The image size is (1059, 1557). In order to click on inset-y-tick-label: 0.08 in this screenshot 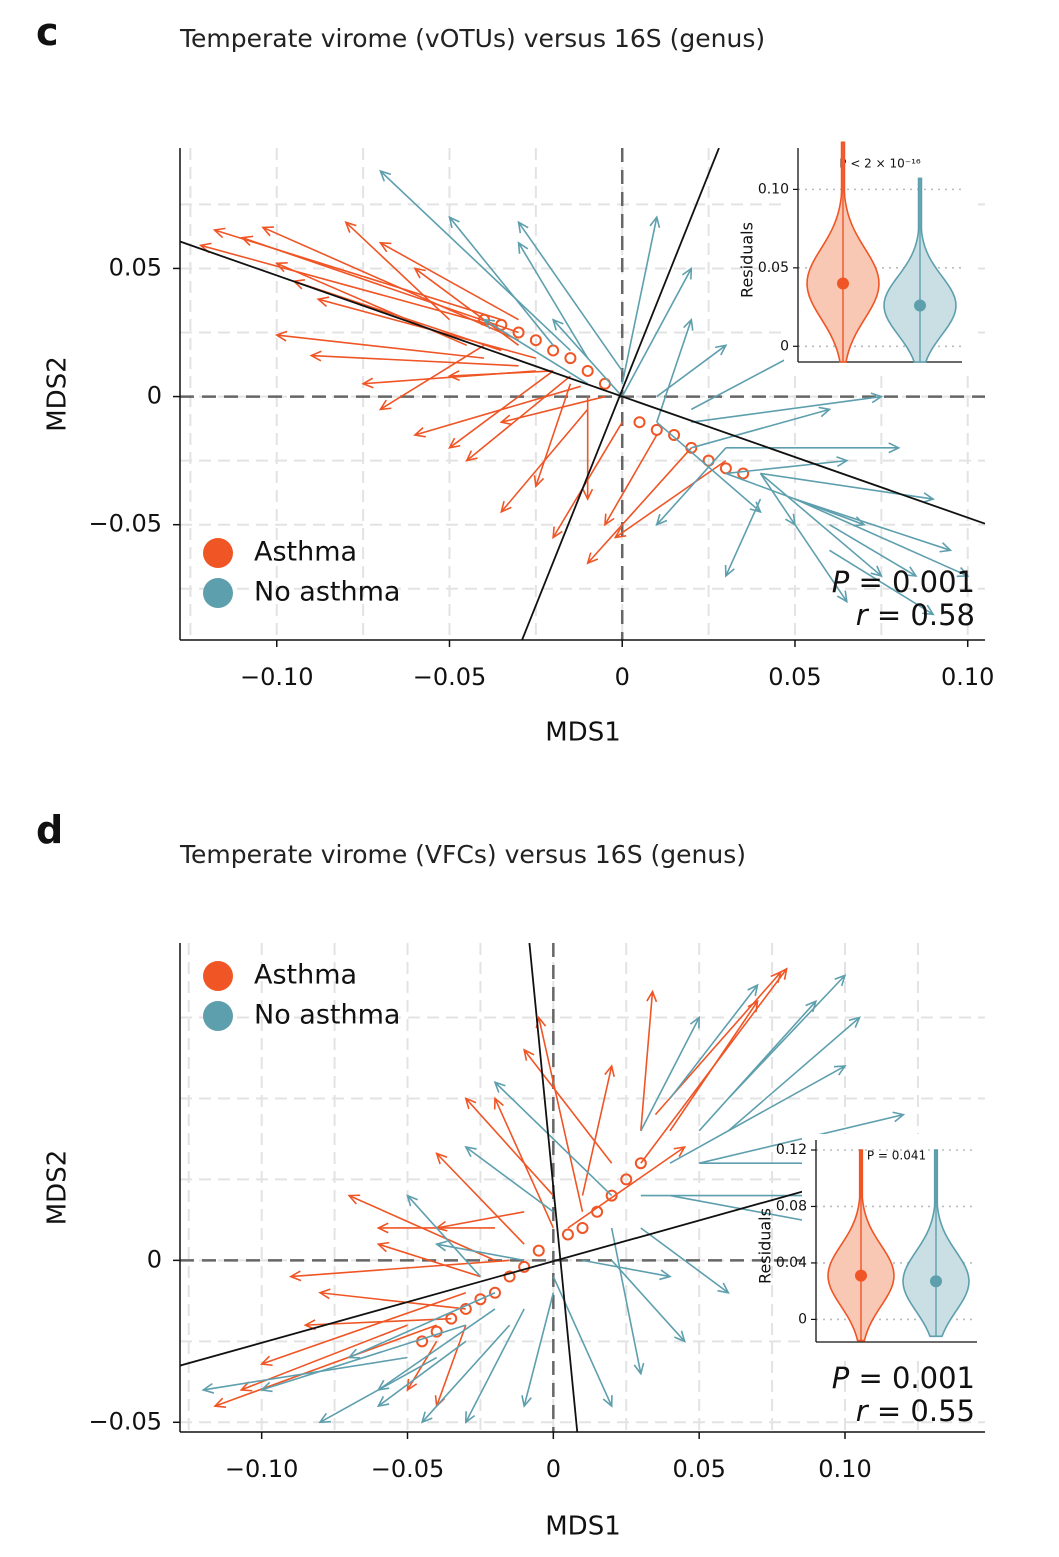, I will do `click(791, 1206)`.